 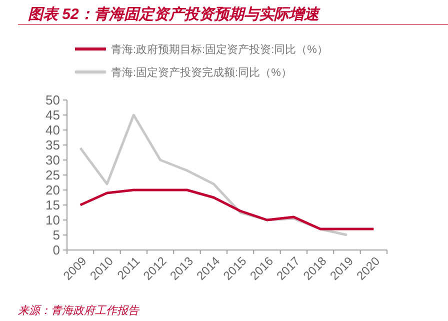 What do you see at coordinates (53, 220) in the screenshot?
I see `y-tick-label: 10` at bounding box center [53, 220].